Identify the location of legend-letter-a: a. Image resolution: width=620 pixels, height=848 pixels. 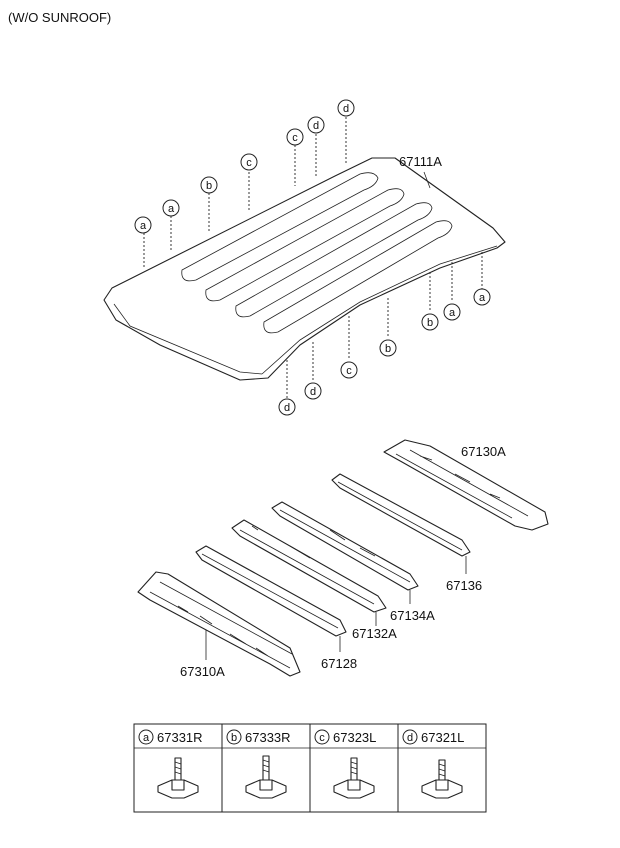
(146, 738).